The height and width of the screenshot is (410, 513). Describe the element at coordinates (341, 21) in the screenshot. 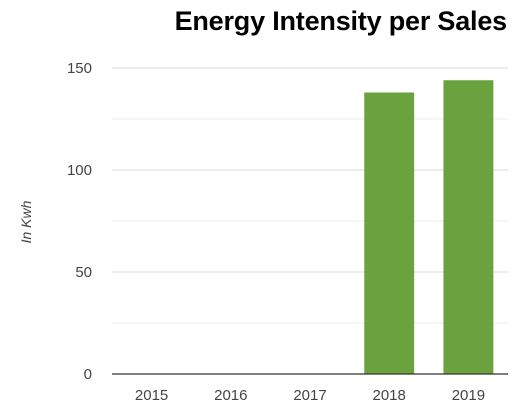

I see `chart-title: Energy Intensity per Sales` at that location.